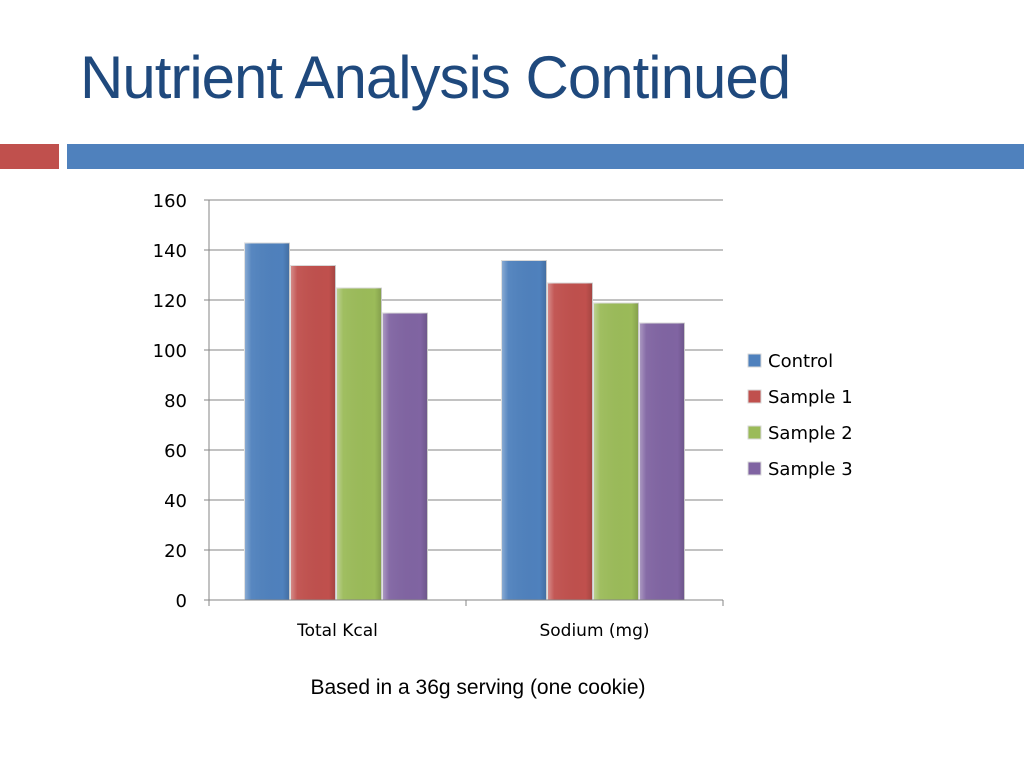 This screenshot has width=1024, height=768. Describe the element at coordinates (175, 501) in the screenshot. I see `y-tick-label: 40` at that location.